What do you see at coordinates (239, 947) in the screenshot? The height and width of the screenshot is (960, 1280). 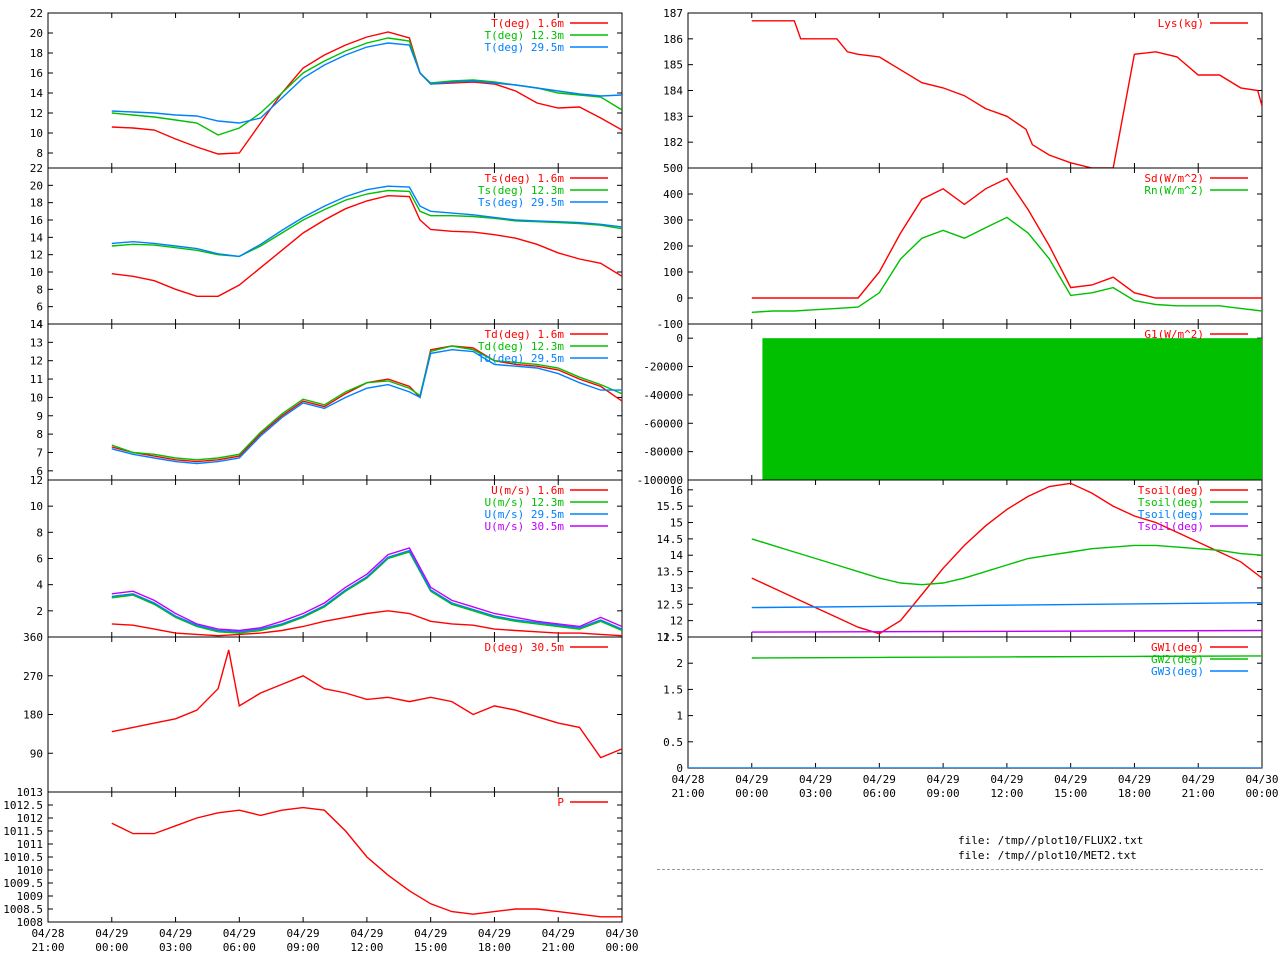 I see `x-tick-time: 06:00` at bounding box center [239, 947].